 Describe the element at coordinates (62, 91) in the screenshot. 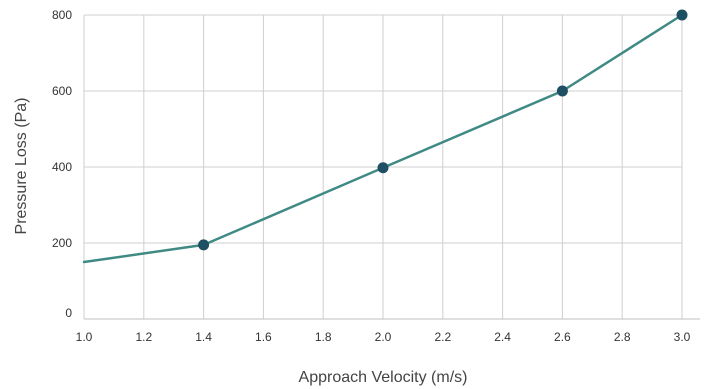

I see `y-tick-label: 600` at that location.